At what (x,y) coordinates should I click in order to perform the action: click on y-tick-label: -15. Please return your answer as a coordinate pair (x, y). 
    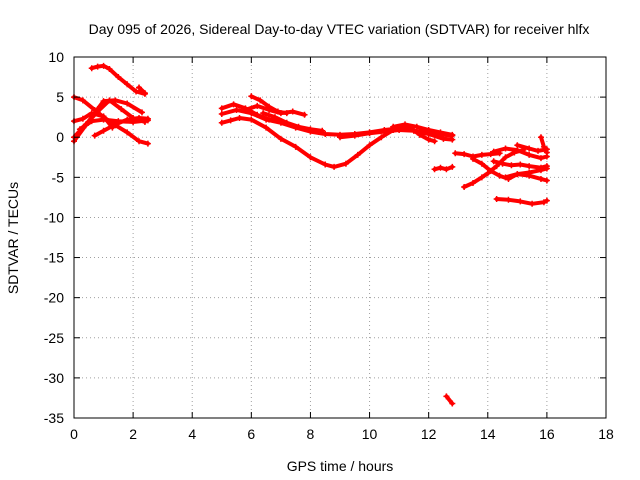
    Looking at the image, I should click on (54, 258).